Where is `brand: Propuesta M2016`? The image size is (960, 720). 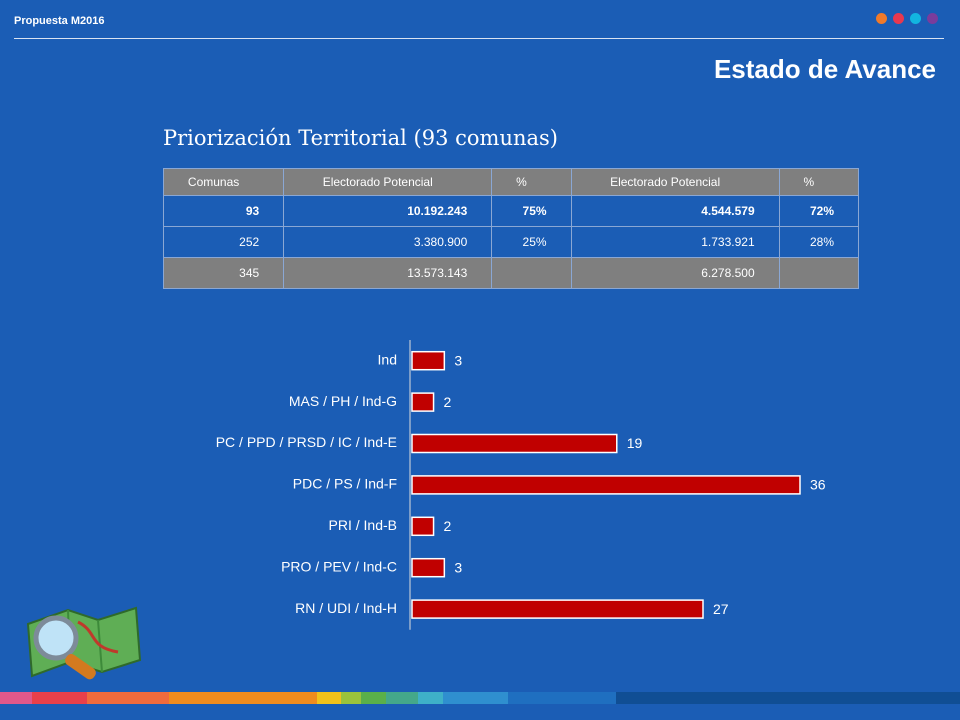
brand: Propuesta M2016 is located at coordinates (59, 21).